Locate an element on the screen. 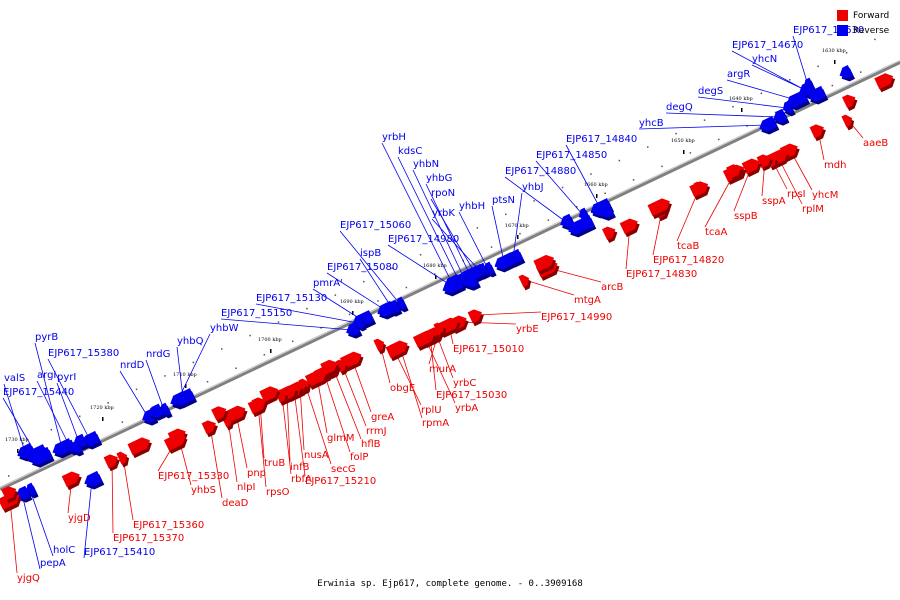  gene-label-nlpi: nlpI is located at coordinates (246, 487).